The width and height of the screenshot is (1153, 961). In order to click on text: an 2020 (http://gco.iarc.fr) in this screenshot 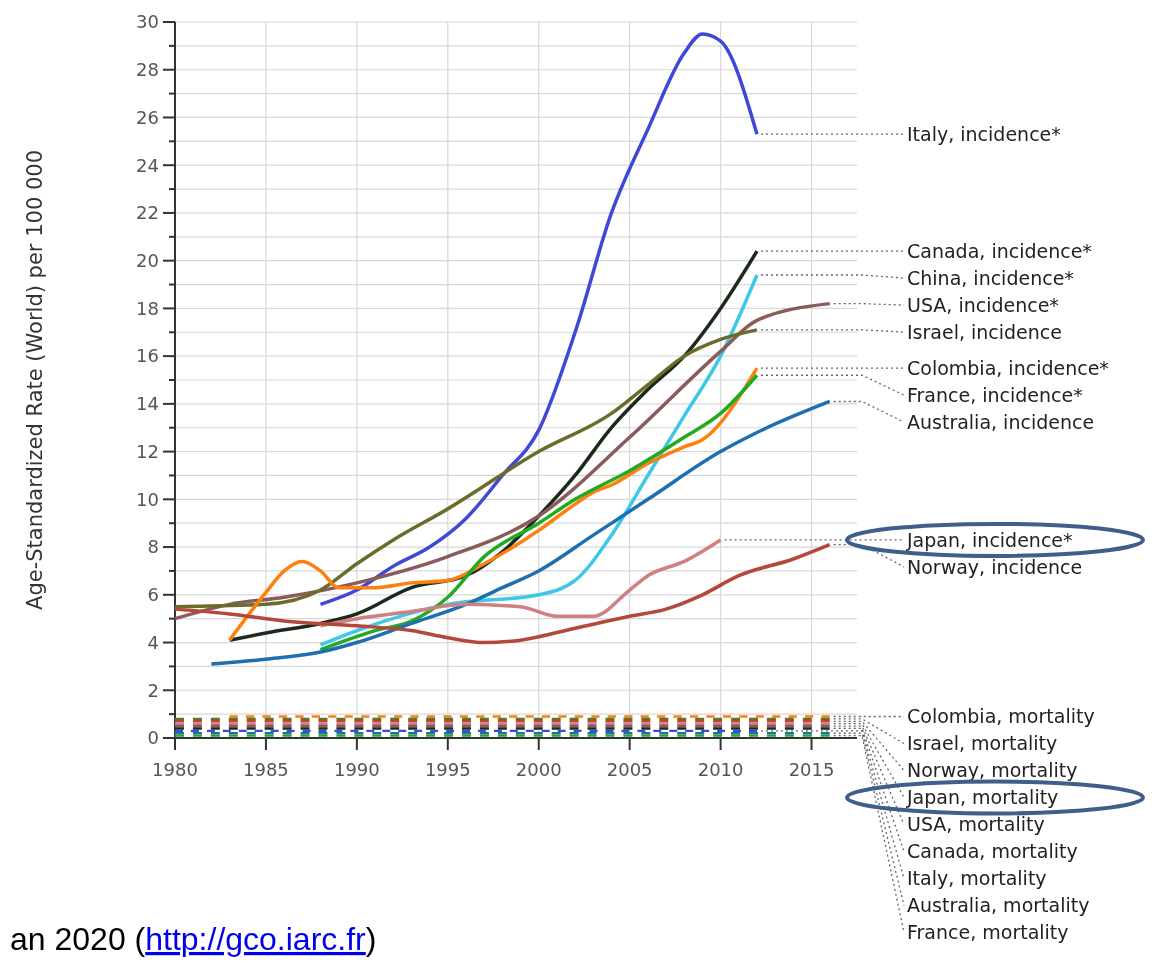, I will do `click(193, 939)`.